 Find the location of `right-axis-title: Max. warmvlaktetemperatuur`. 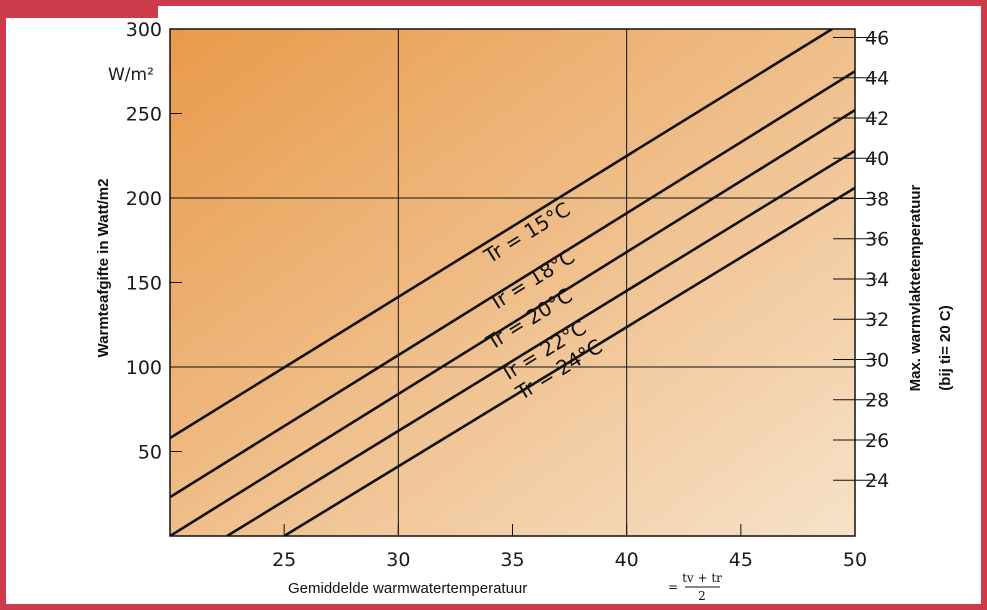

right-axis-title: Max. warmvlaktetemperatuur is located at coordinates (915, 287).